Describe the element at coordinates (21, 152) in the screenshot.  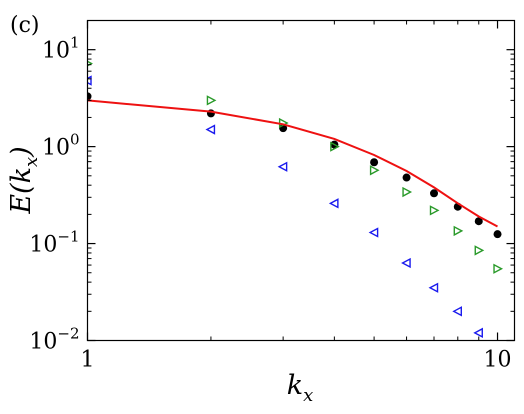
I see `y-axis-label-close: )` at that location.